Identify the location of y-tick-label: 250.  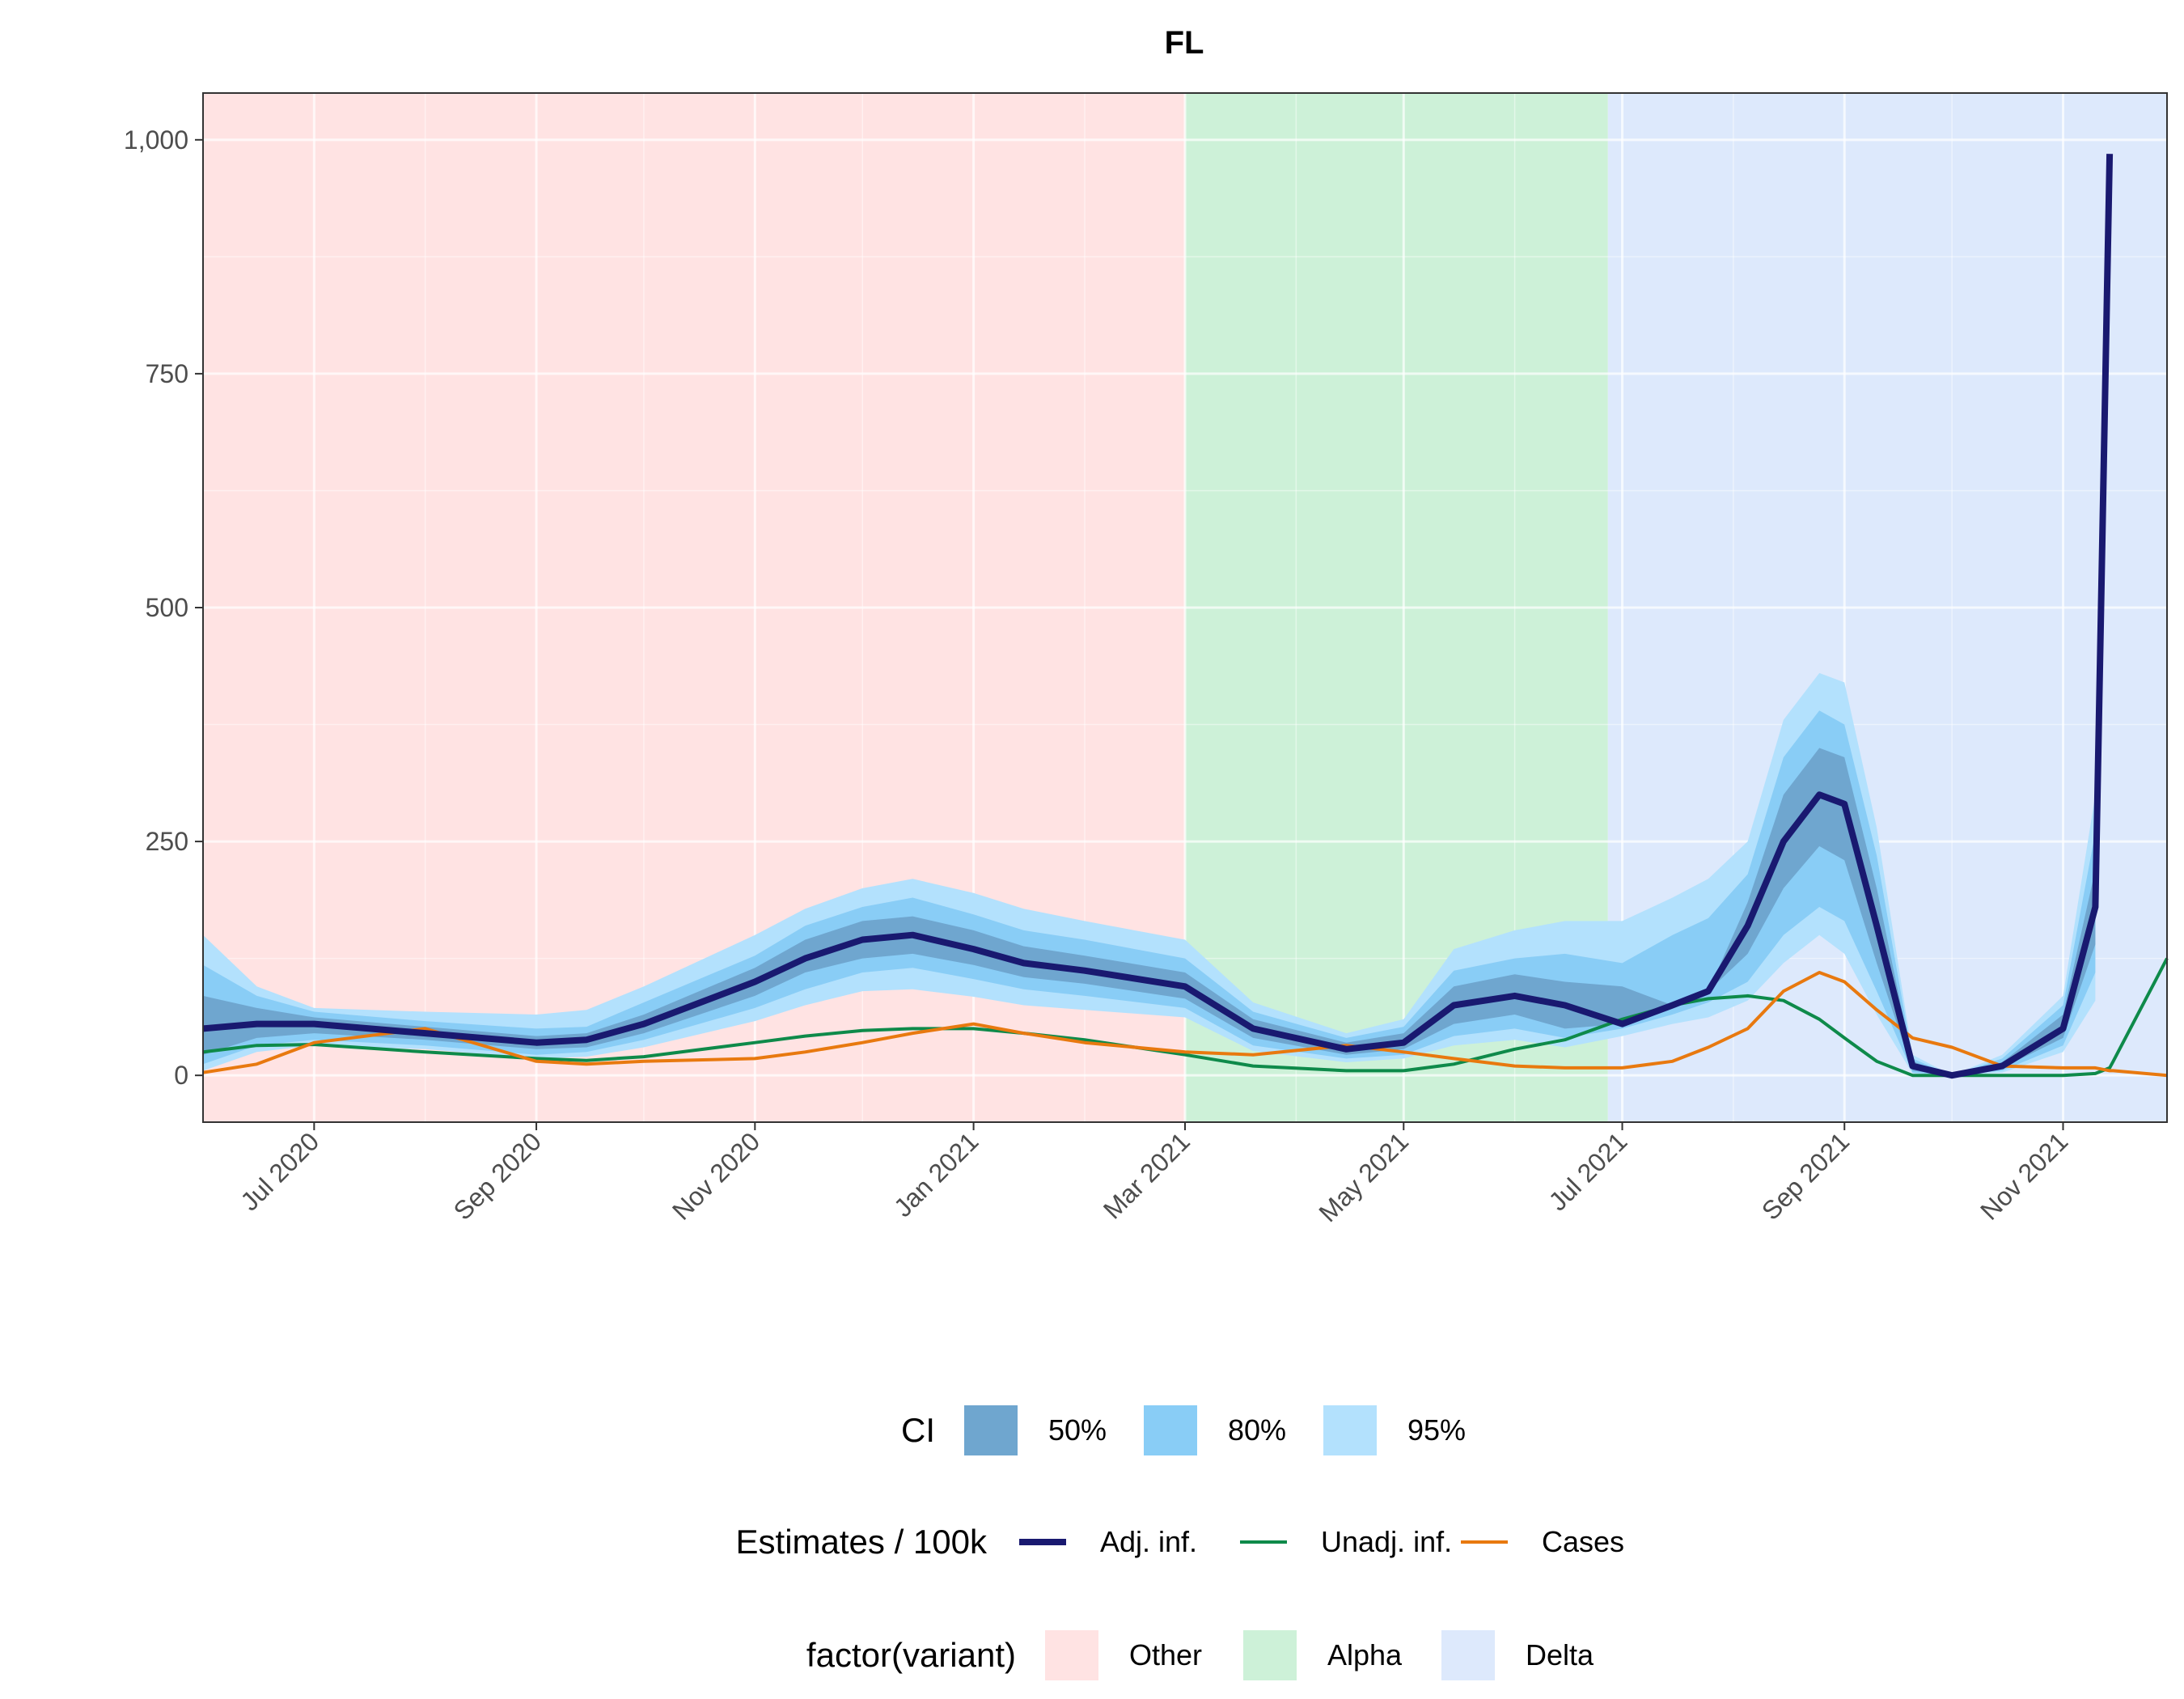
(167, 841).